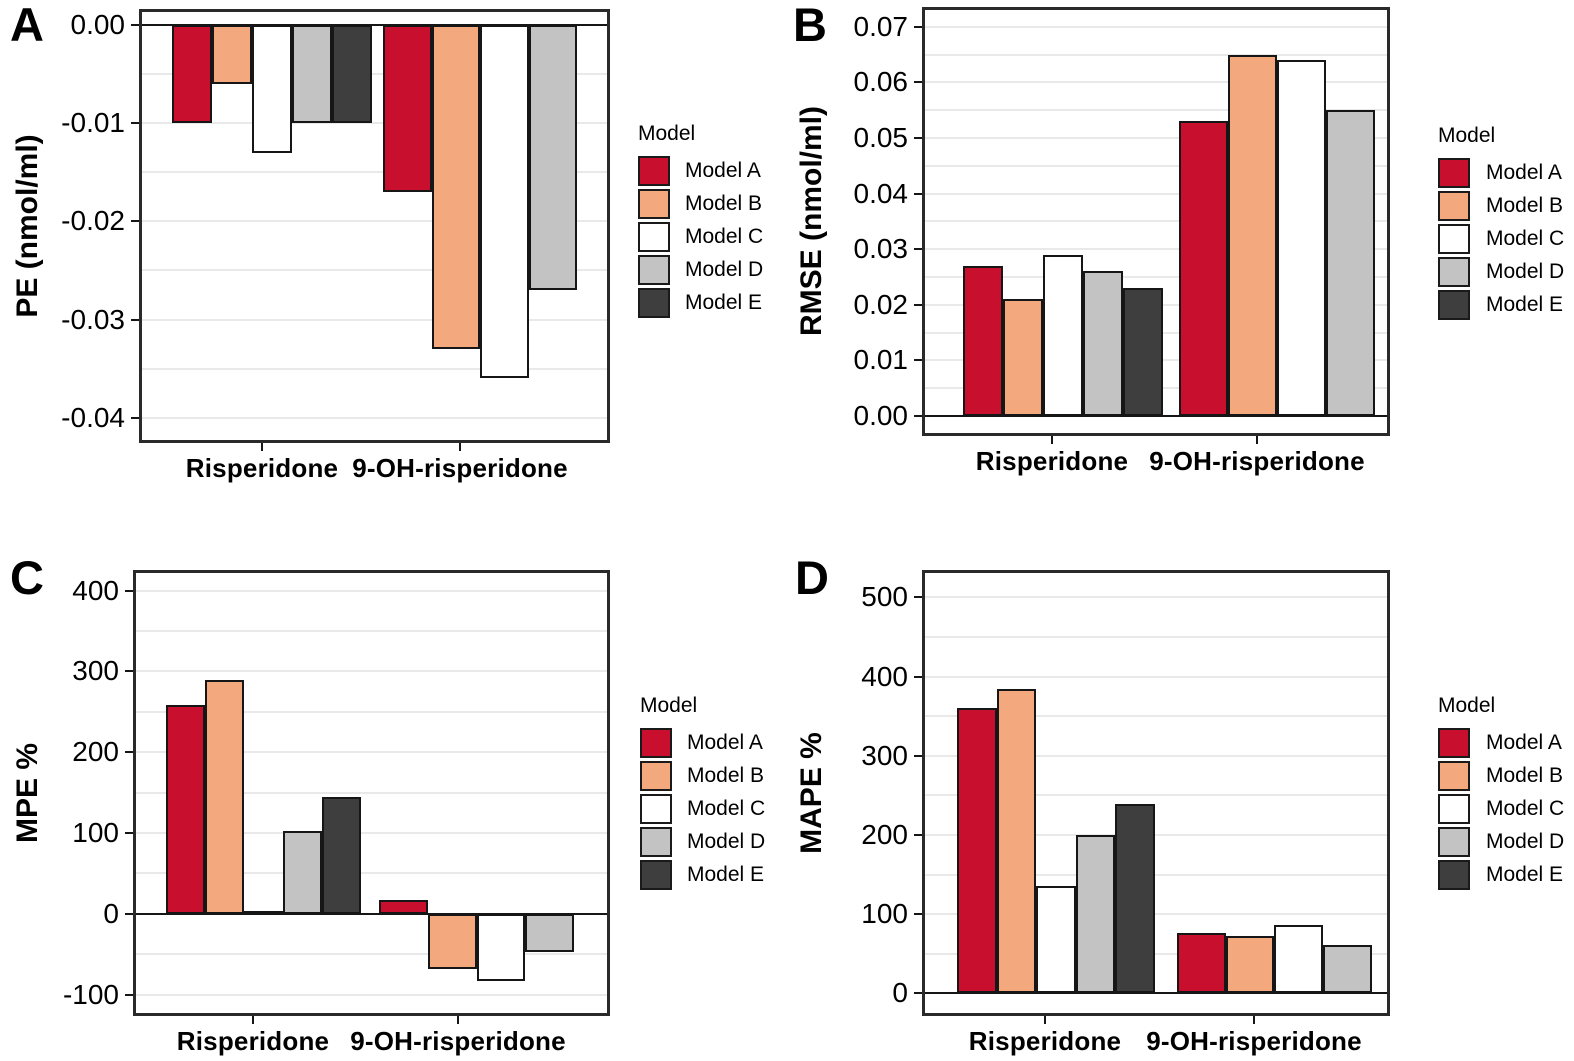 This screenshot has height=1061, width=1574. Describe the element at coordinates (881, 82) in the screenshot. I see `y-tick-label: 0.06` at that location.